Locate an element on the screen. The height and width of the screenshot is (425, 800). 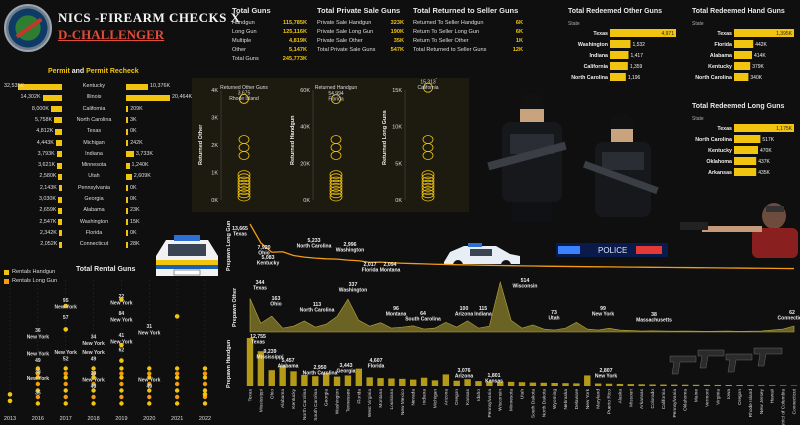
permit-recheck-value: 209K is located at coordinates (136, 108).